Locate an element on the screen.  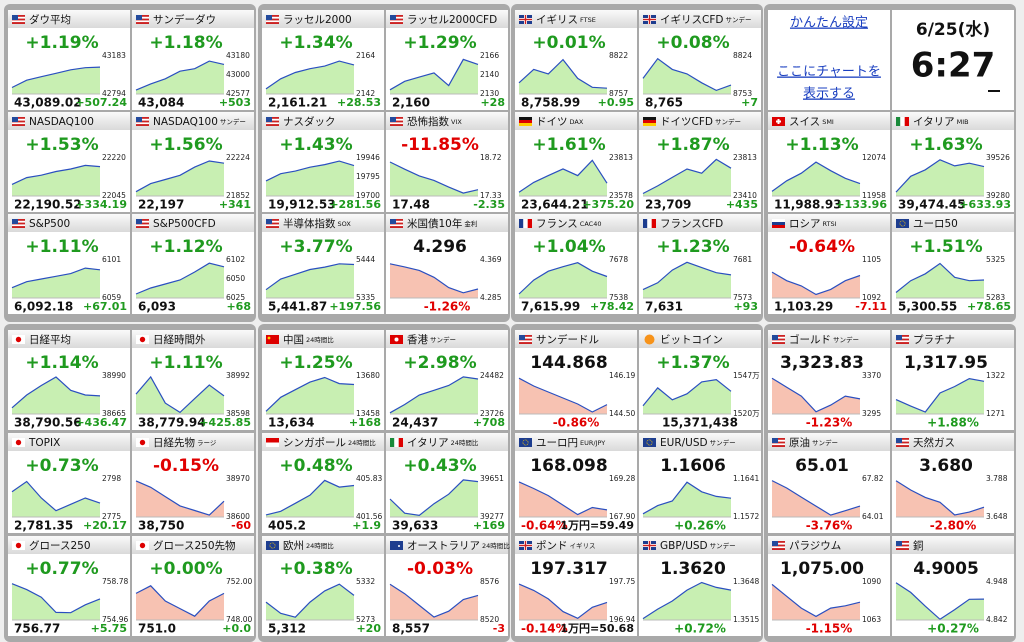
quote-tile: ラッセル2000 +1.34% 2164 2142 2,161.21 +28.53 is located at coordinates (323, 60).